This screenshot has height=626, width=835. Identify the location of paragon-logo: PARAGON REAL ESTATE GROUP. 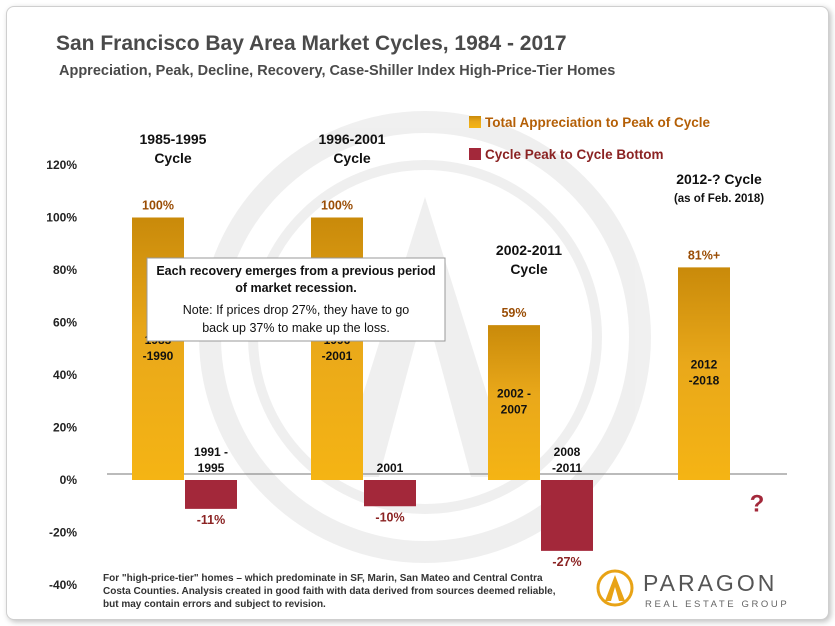
(692, 589).